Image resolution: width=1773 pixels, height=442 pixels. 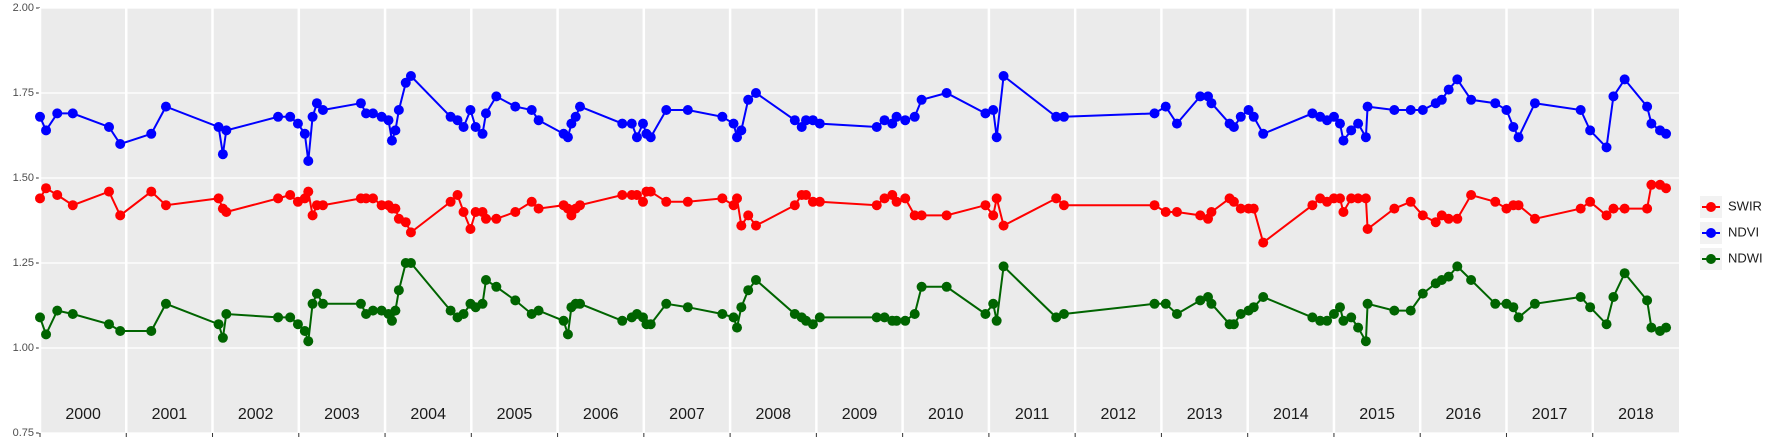 What do you see at coordinates (83, 414) in the screenshot?
I see `year-label: 2000` at bounding box center [83, 414].